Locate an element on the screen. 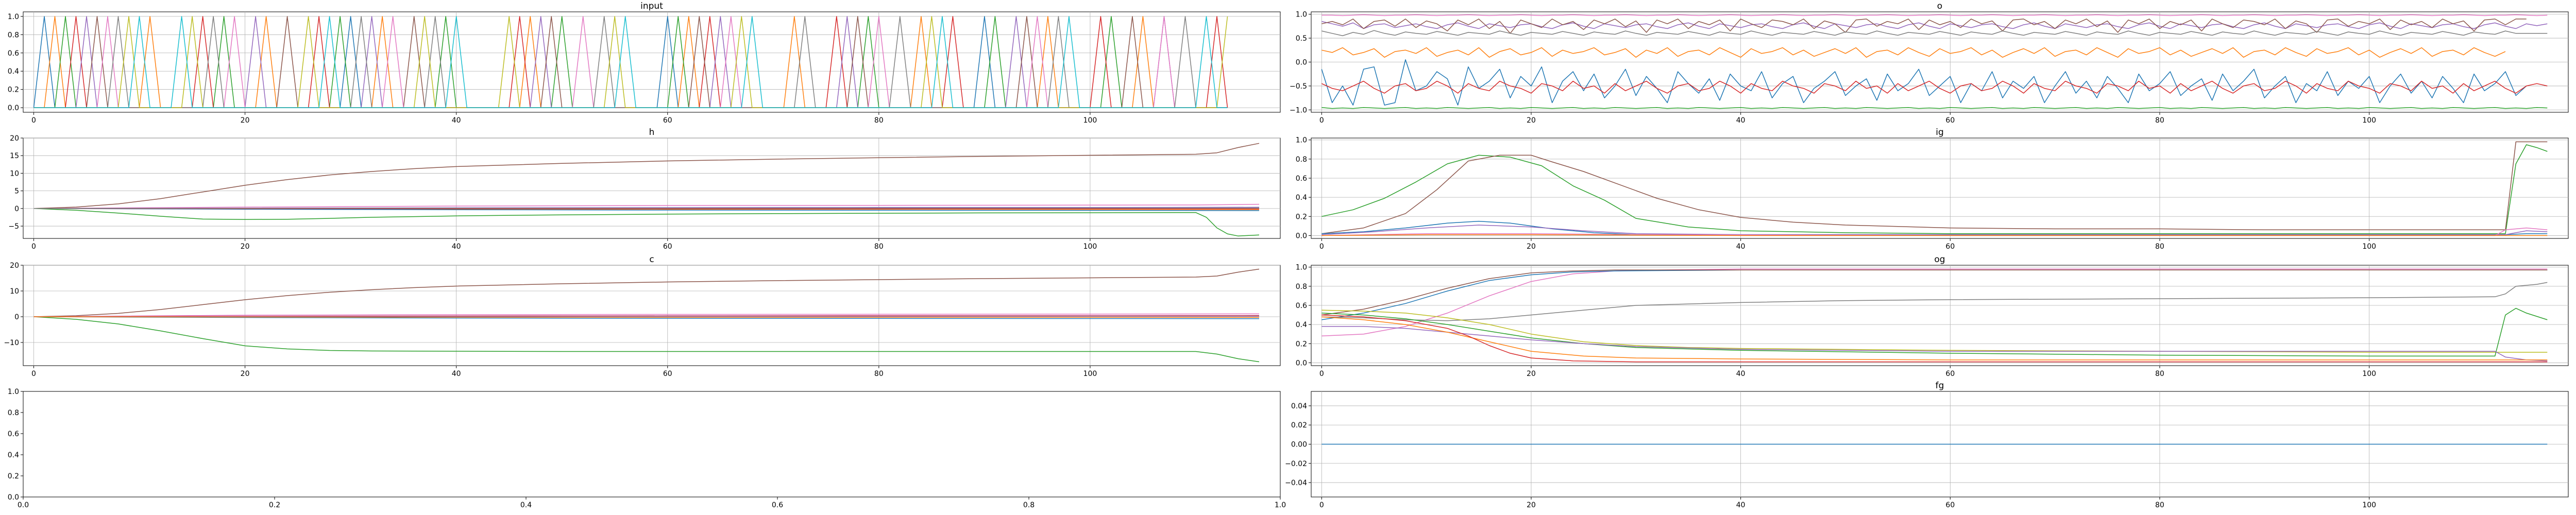  chart-og: 0 20 40 60 80 100 0.0 0.2 0.4 0.6 0.8 1.0 og is located at coordinates (1932, 316).